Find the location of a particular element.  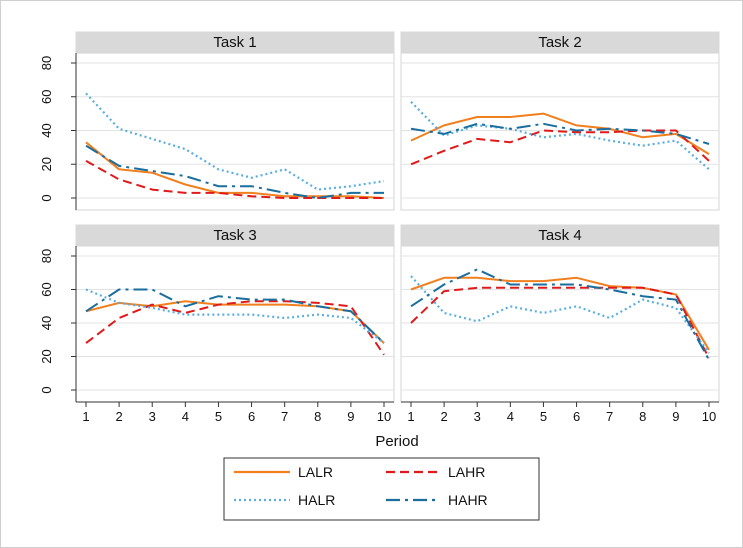

legend-label-hahr: HAHR is located at coordinates (468, 500).